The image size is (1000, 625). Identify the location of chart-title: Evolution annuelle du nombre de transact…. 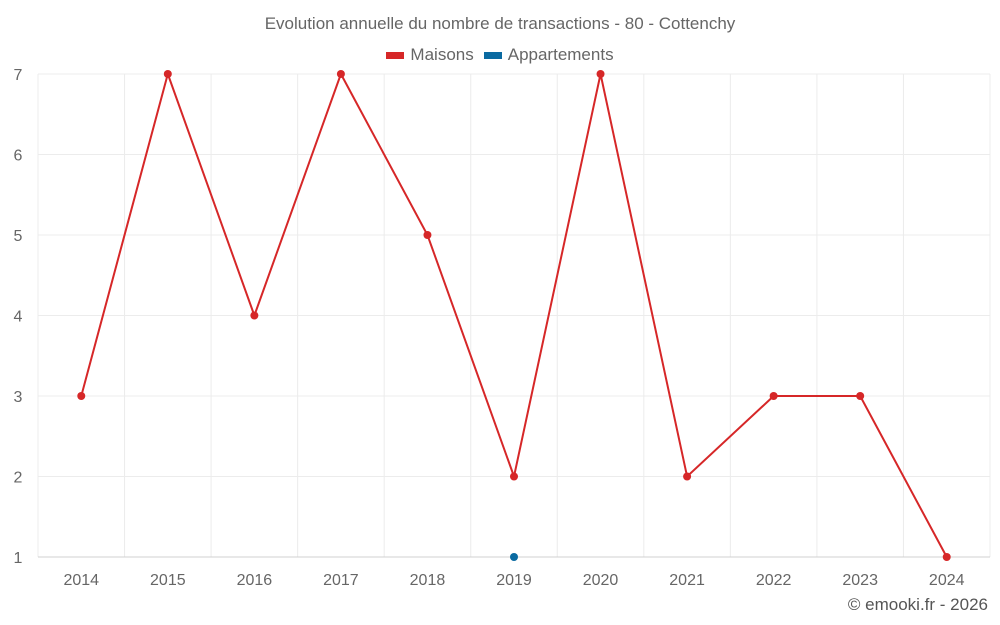
(500, 23).